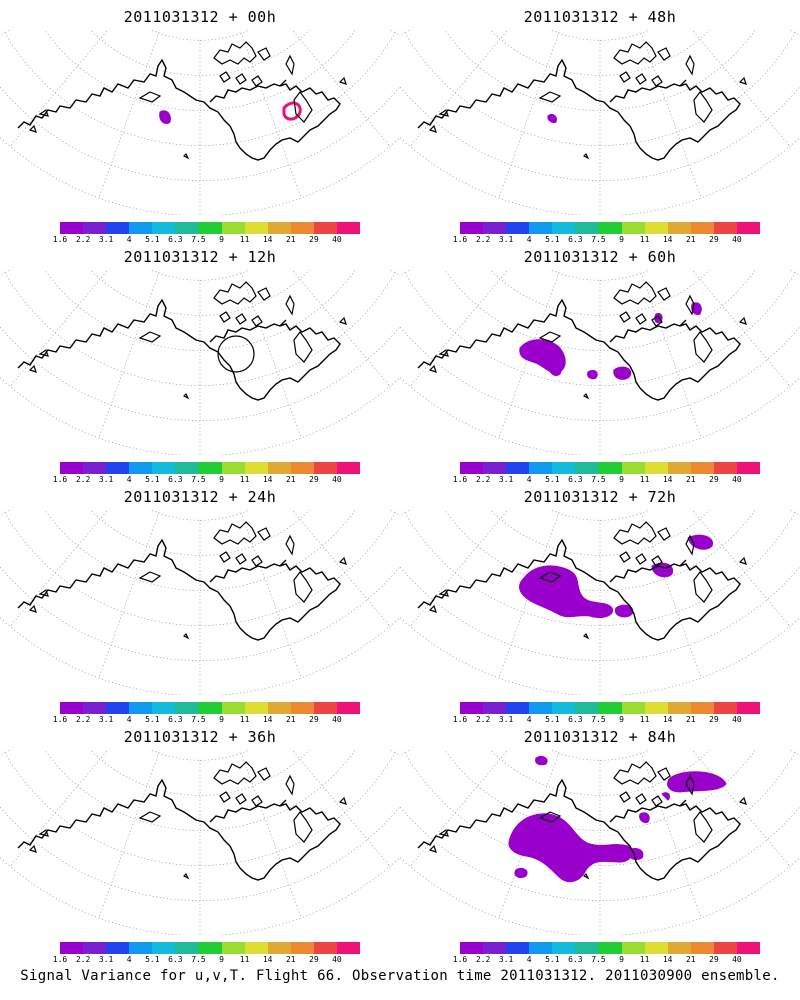 This screenshot has width=800, height=1000. I want to click on colorbar-tick-label: 7.5, so click(198, 959).